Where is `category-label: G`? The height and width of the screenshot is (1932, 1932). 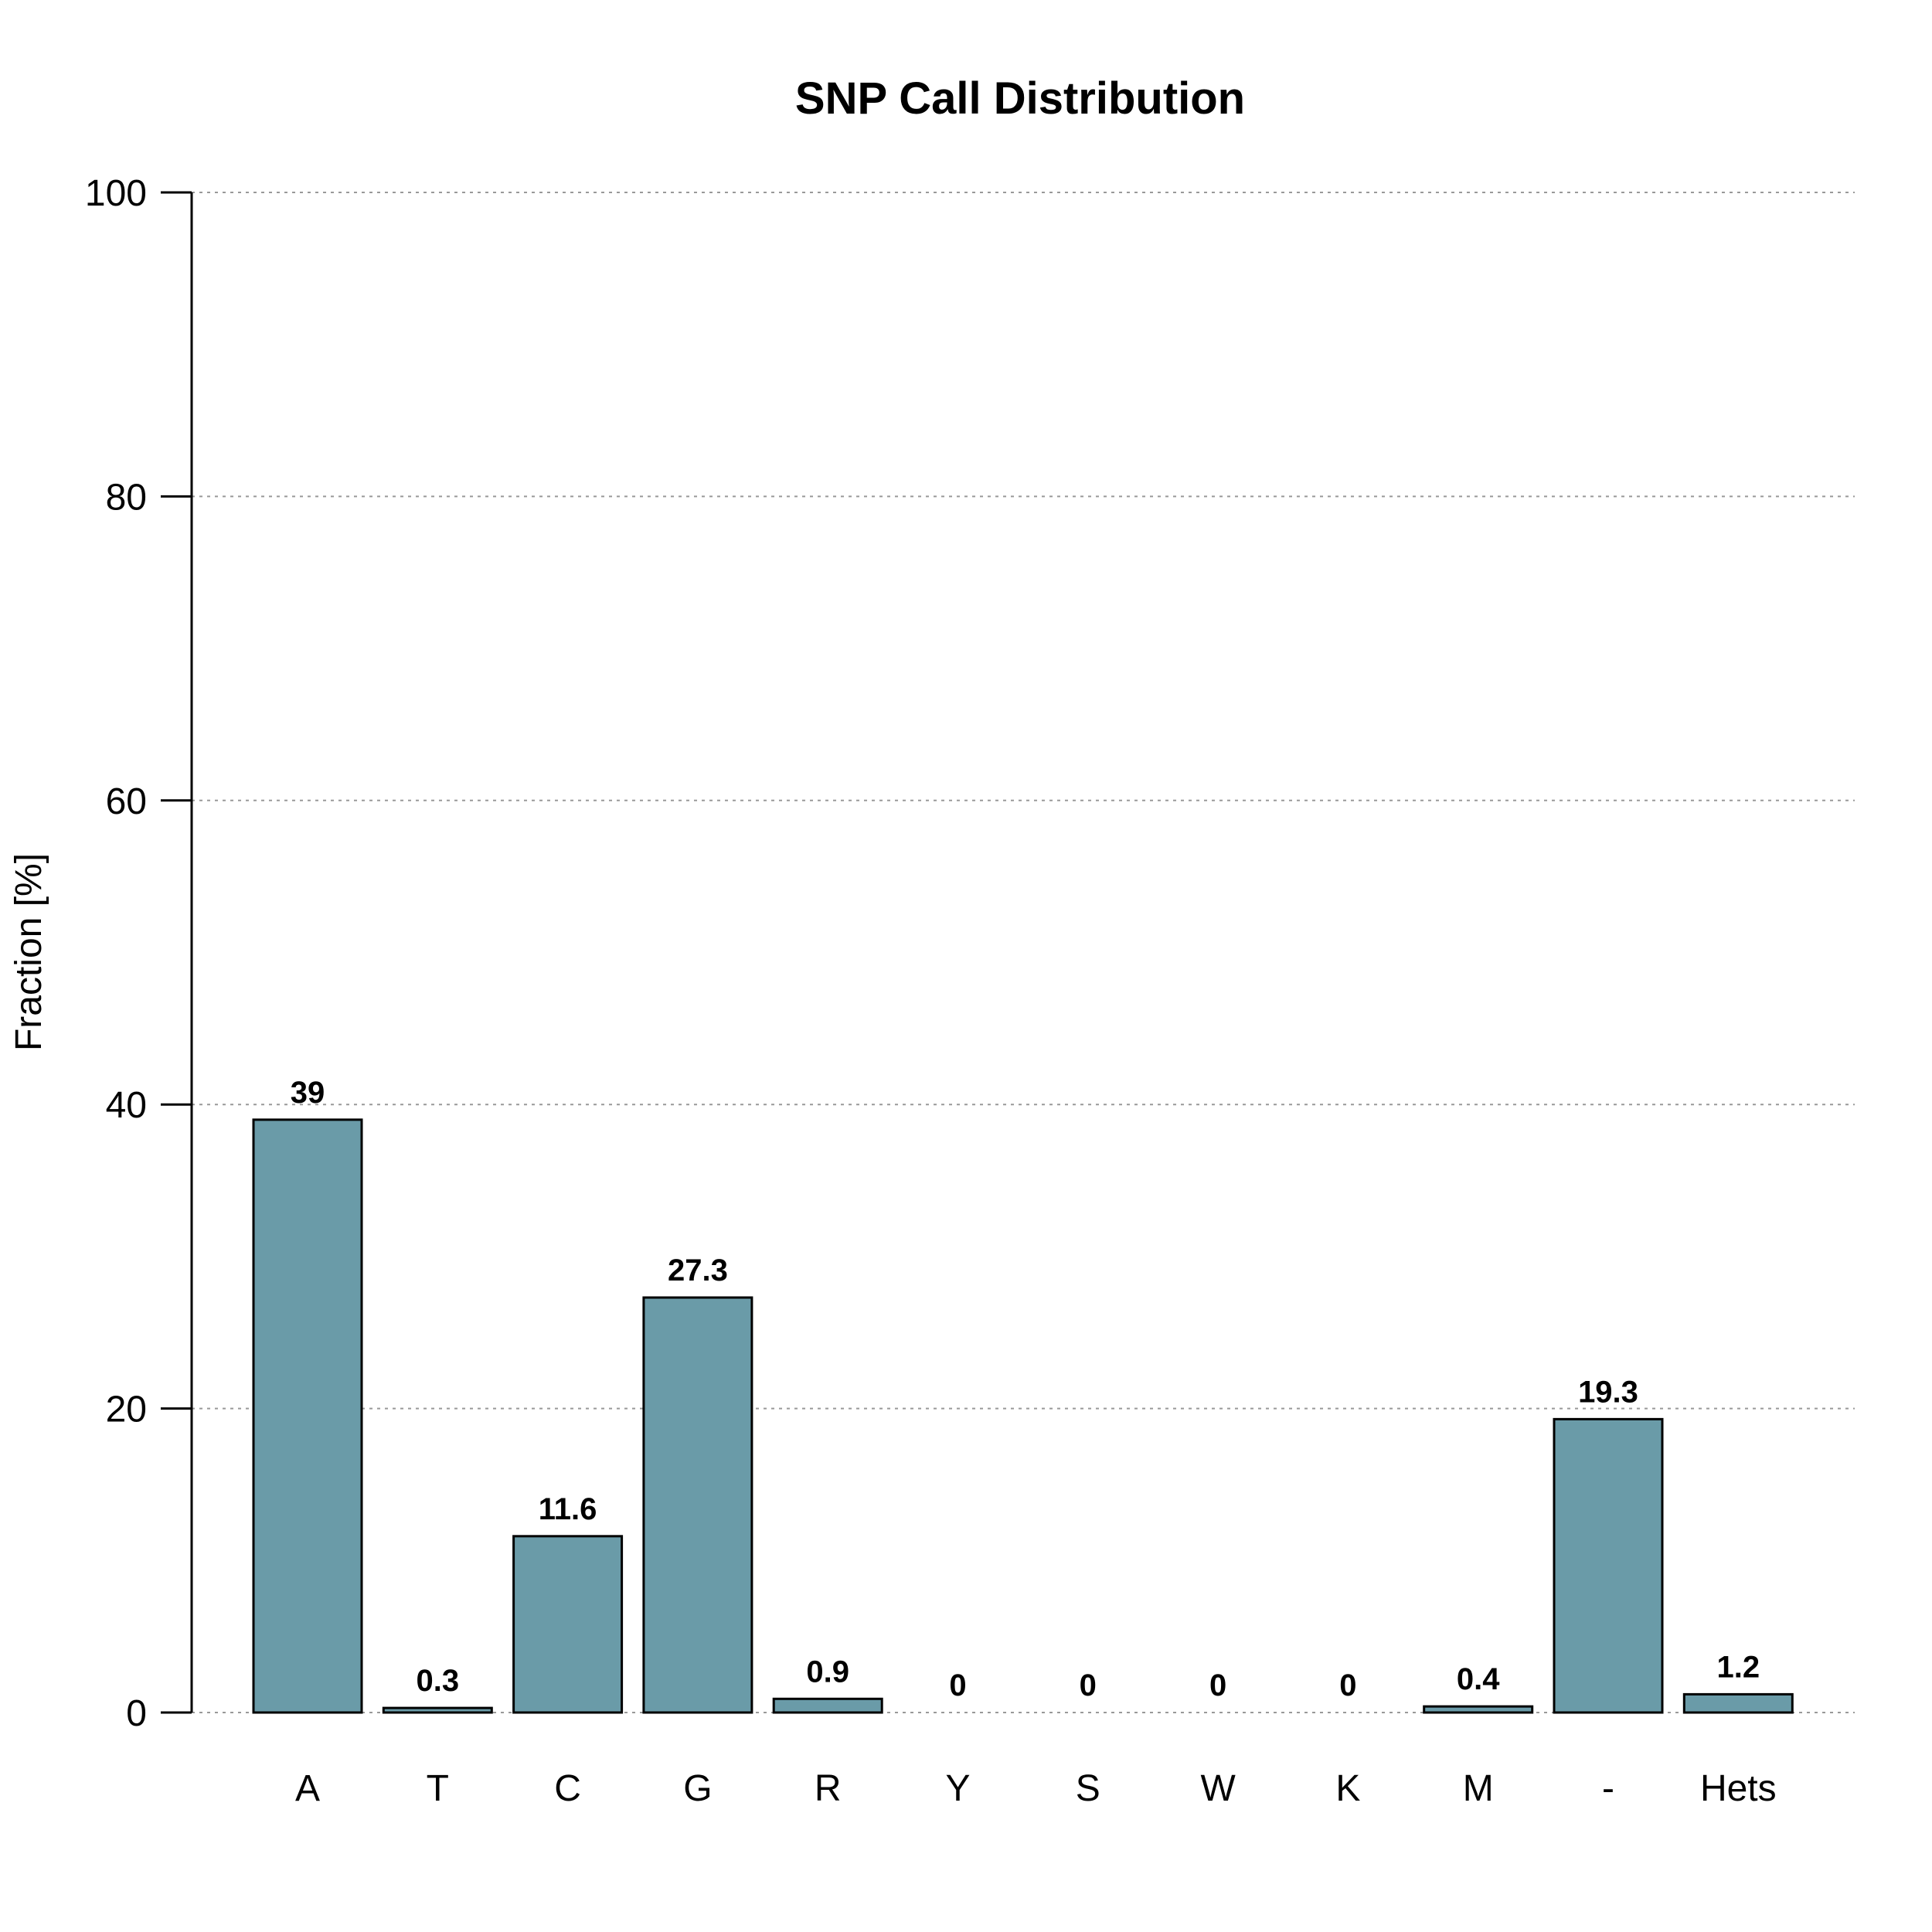
category-label: G is located at coordinates (698, 1788).